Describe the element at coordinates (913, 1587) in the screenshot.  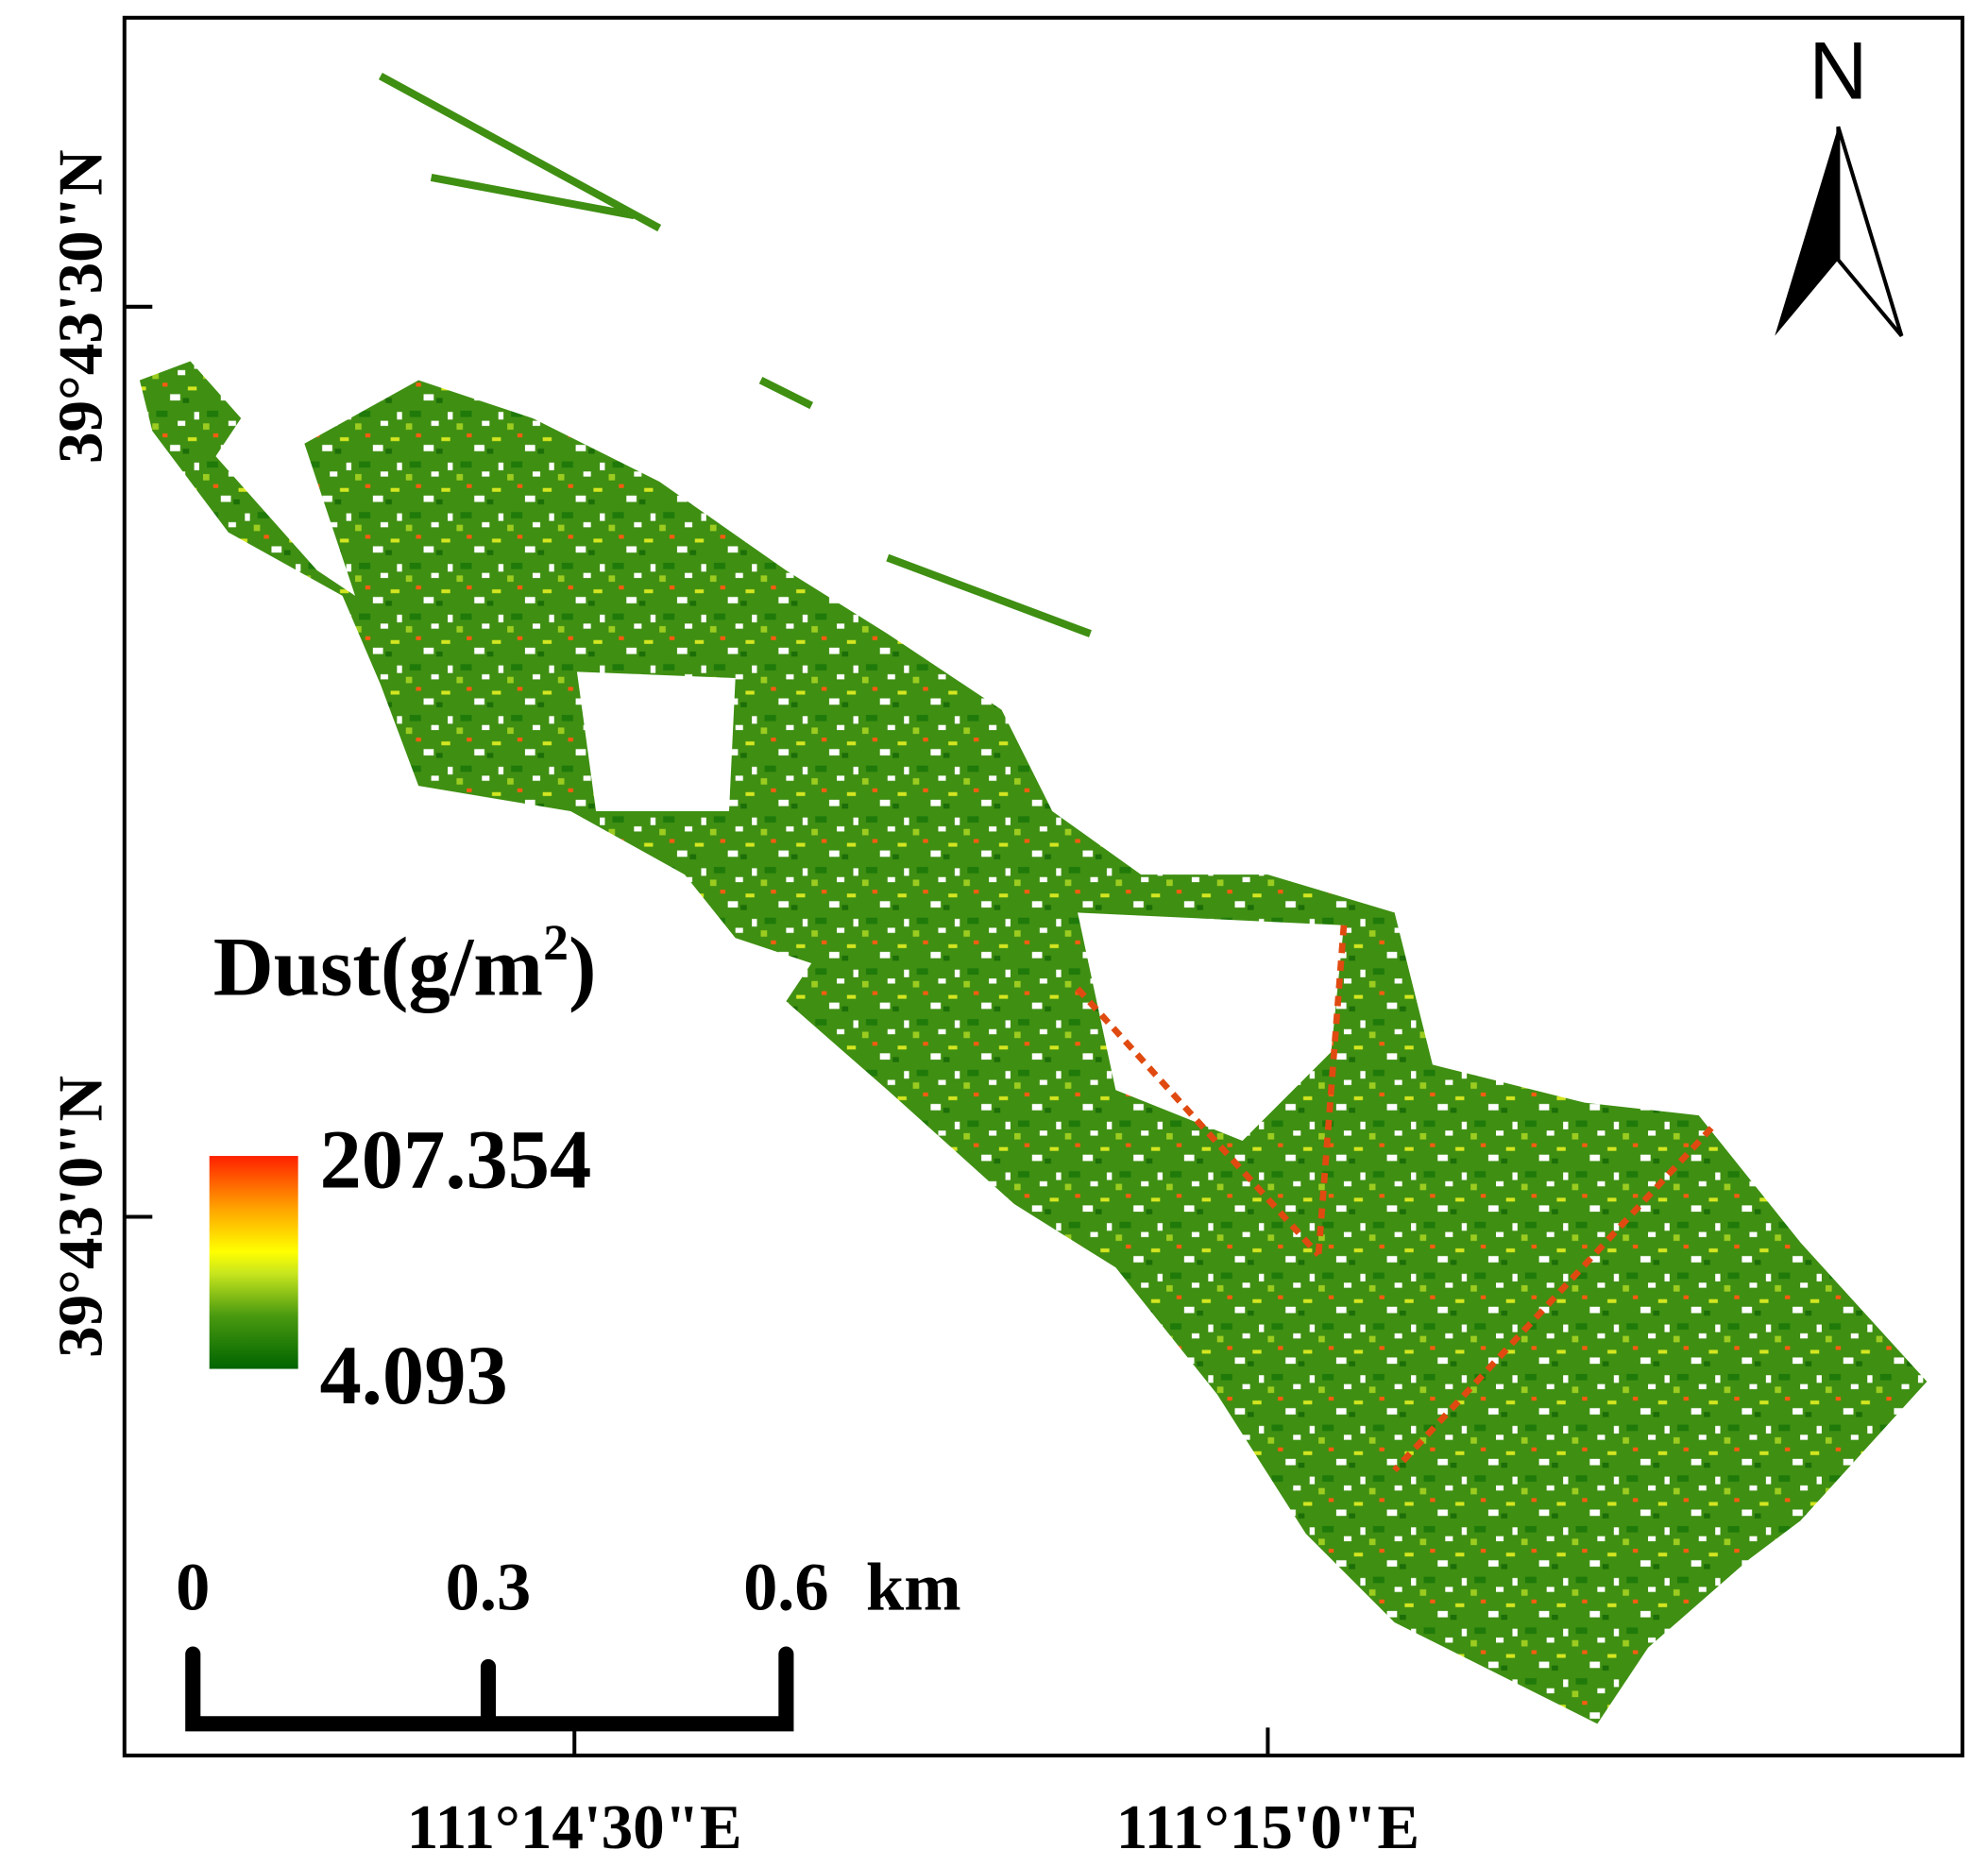
I see `scale-unit: km` at that location.